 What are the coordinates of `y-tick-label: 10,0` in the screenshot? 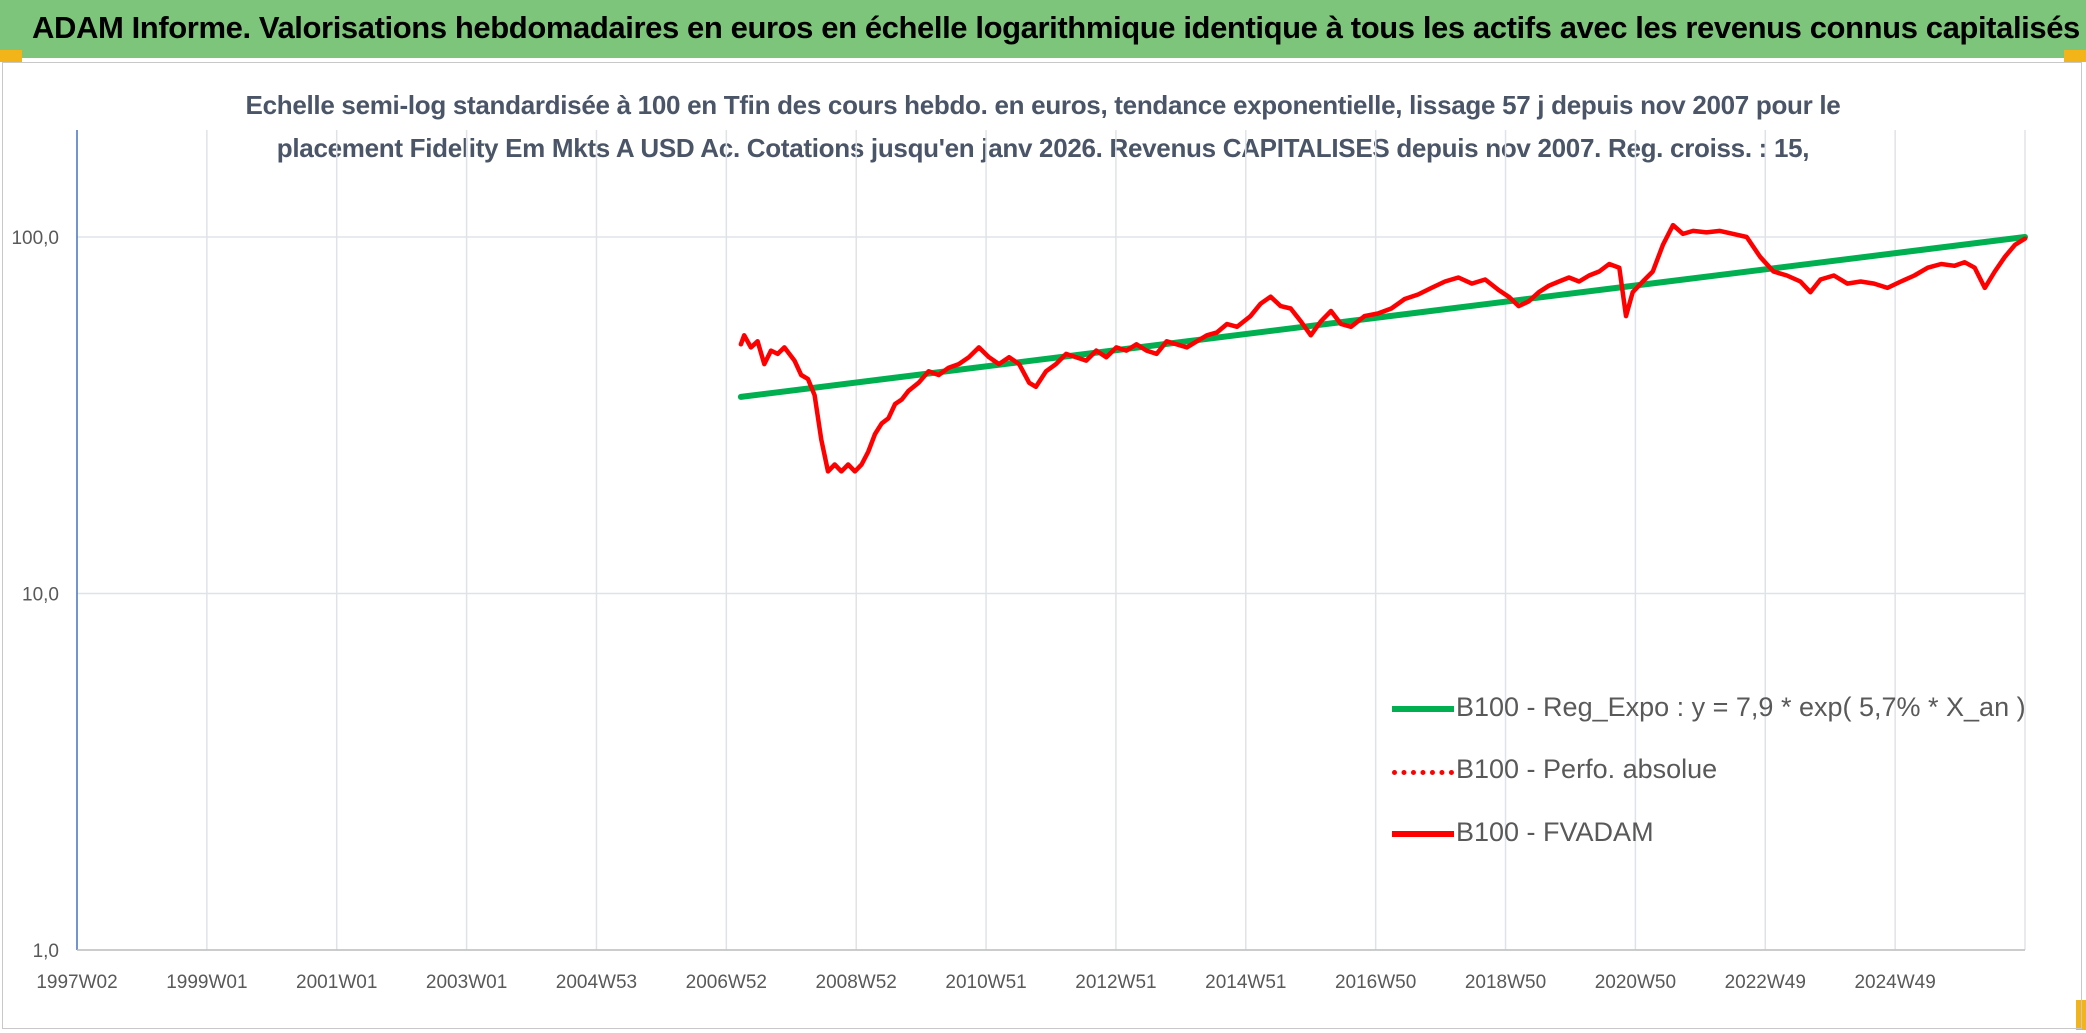 It's located at (40, 595).